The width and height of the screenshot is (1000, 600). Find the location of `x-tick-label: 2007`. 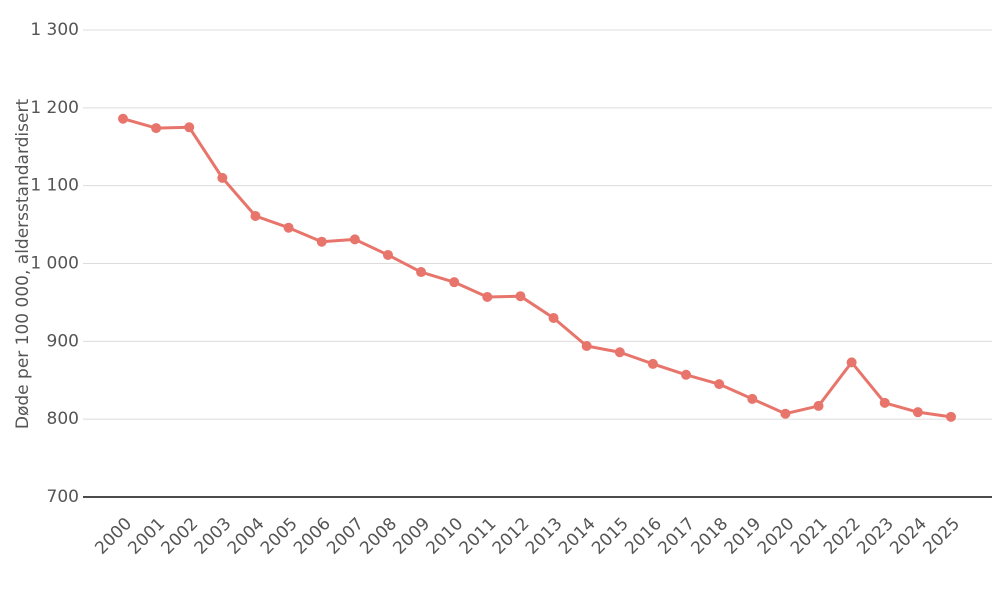

x-tick-label: 2007 is located at coordinates (345, 536).